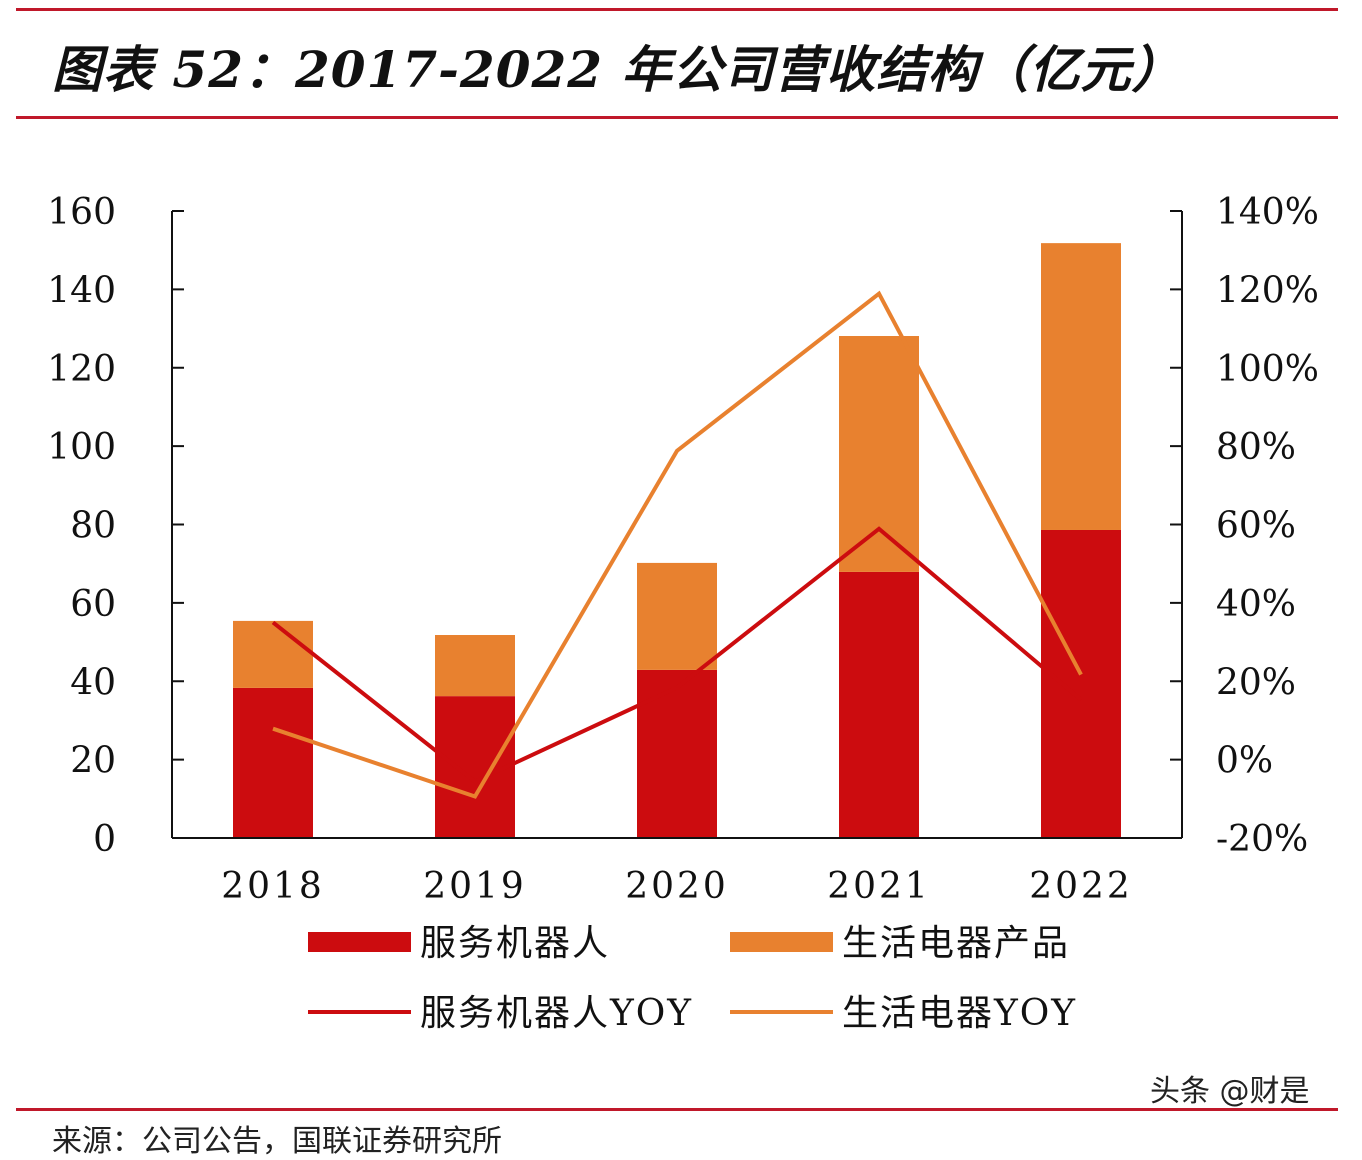 This screenshot has width=1362, height=1160. I want to click on right-tick-label: -20%, so click(1262, 839).